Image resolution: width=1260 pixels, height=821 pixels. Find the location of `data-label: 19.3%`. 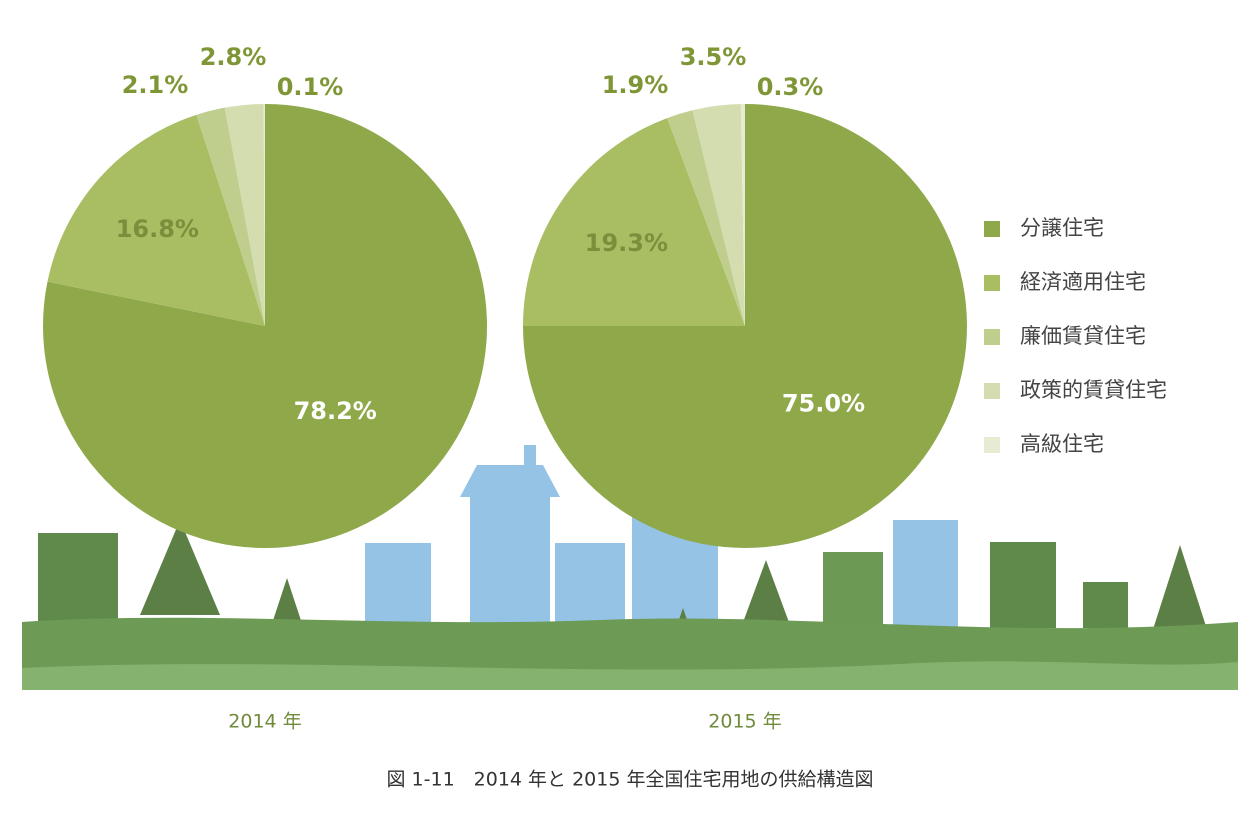

data-label: 19.3% is located at coordinates (626, 243).